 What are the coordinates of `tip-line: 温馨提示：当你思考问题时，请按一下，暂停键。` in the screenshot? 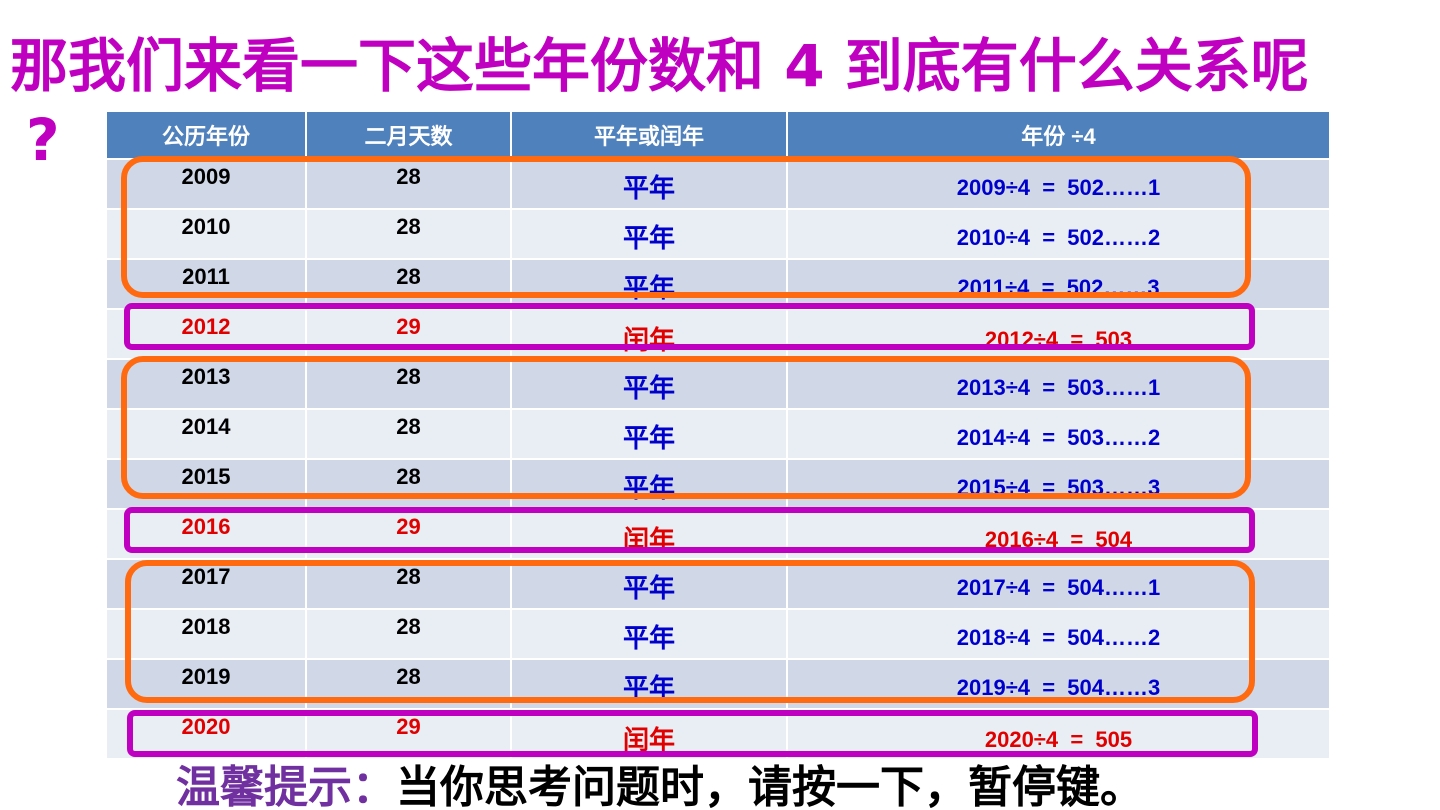 It's located at (660, 784).